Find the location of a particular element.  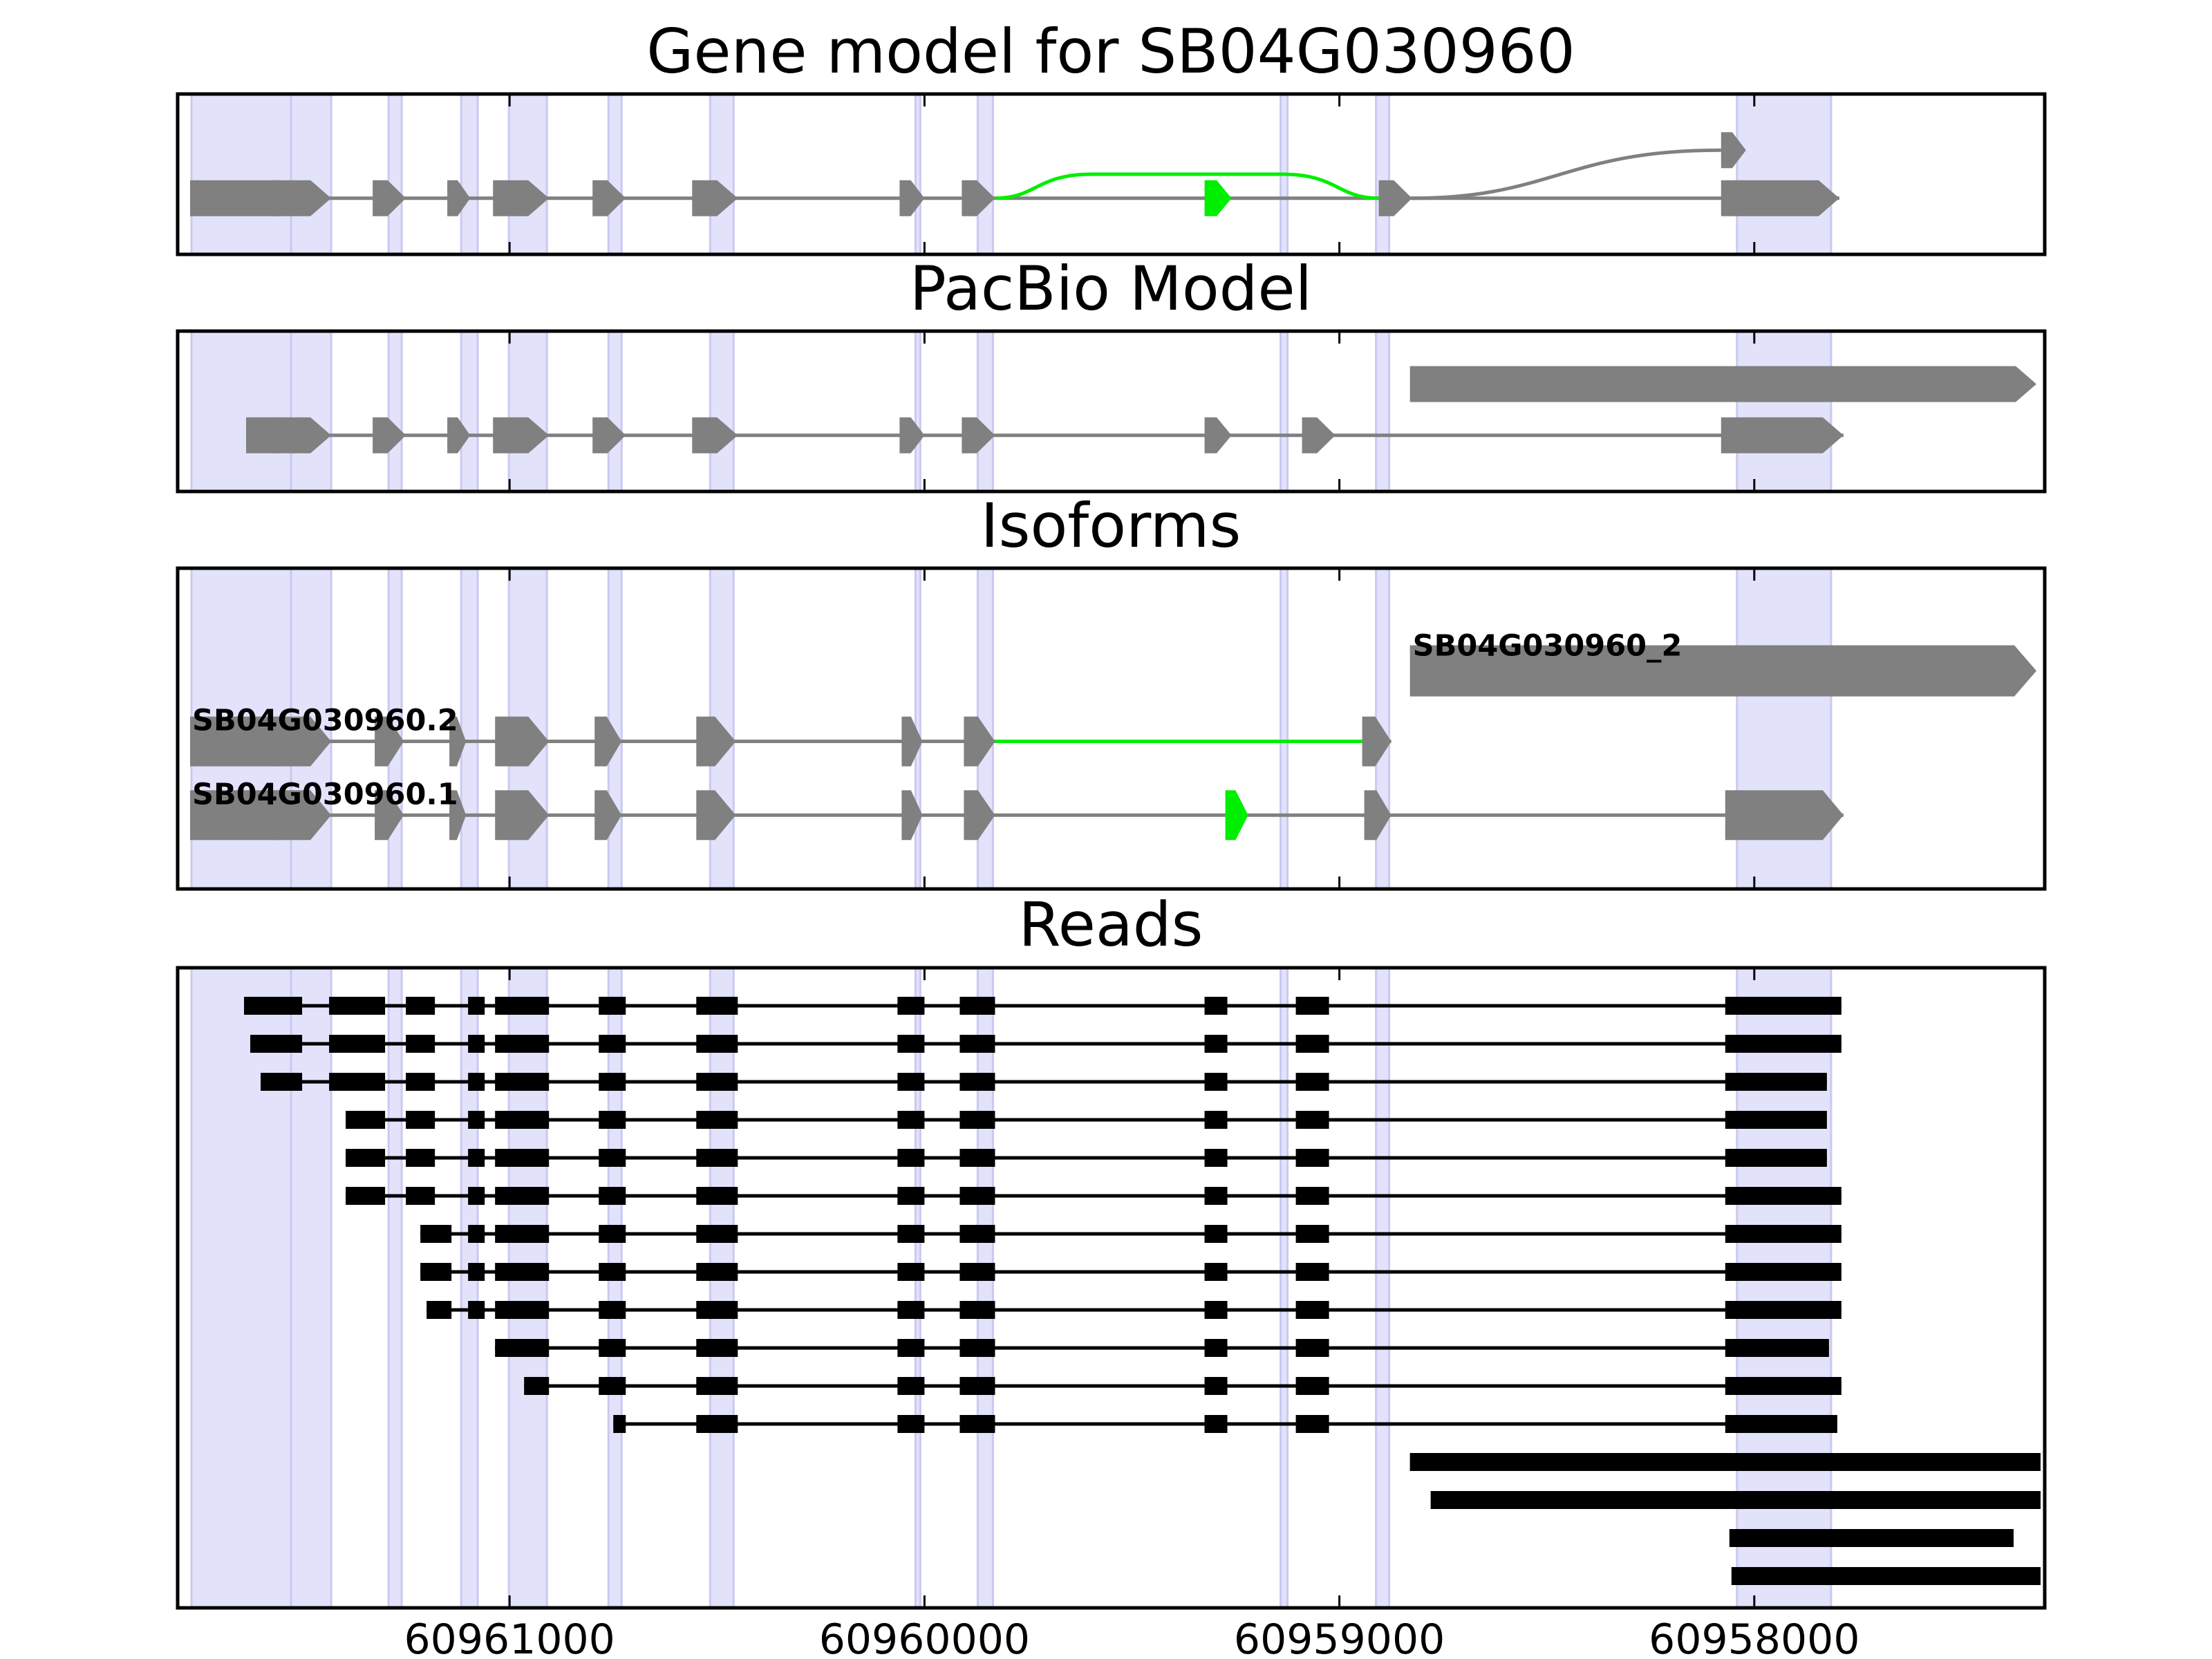

panel-frame is located at coordinates (1111, 174).